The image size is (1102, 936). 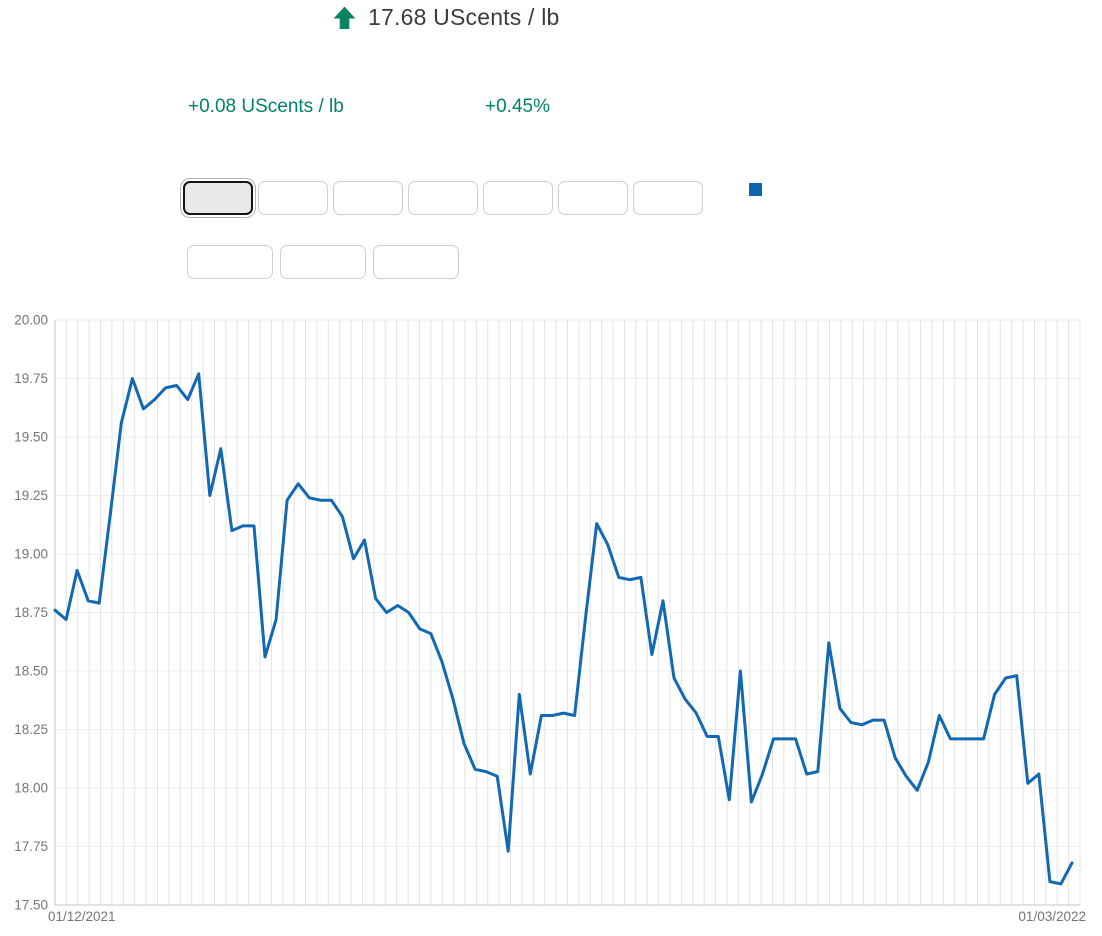 What do you see at coordinates (31, 729) in the screenshot?
I see `svg-text: 18.25` at bounding box center [31, 729].